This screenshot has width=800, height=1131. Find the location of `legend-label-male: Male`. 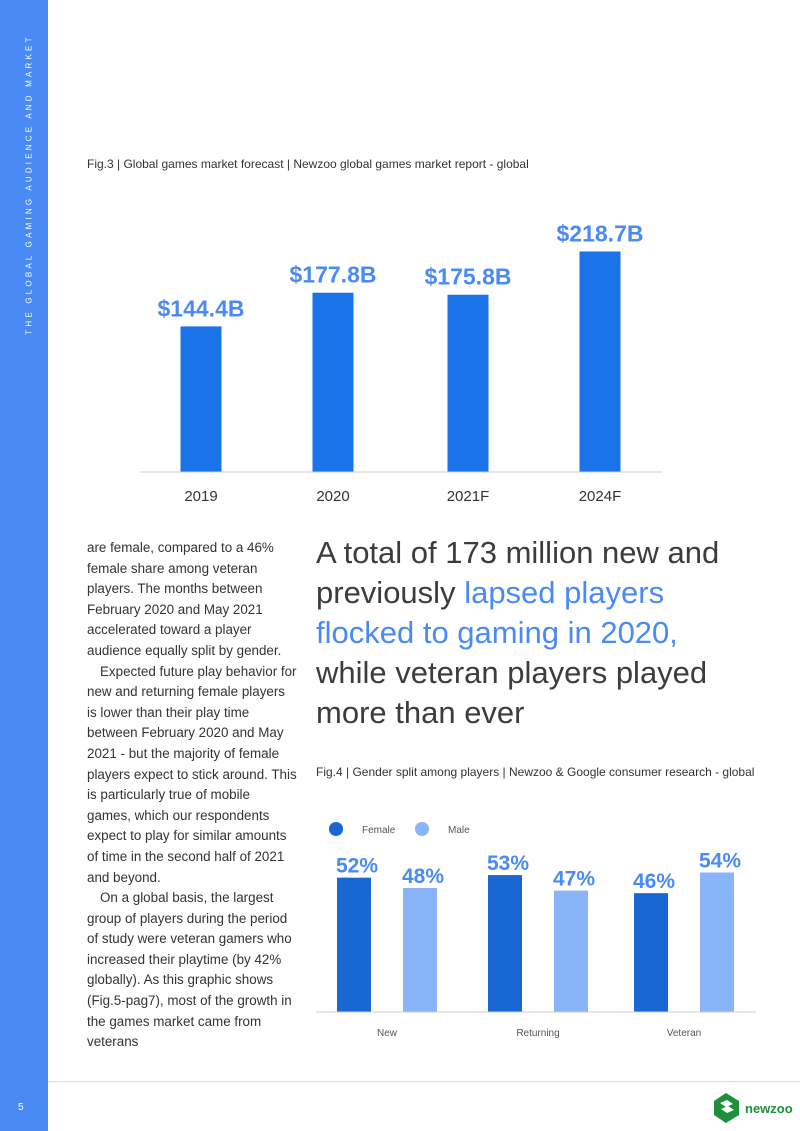

legend-label-male: Male is located at coordinates (459, 830).